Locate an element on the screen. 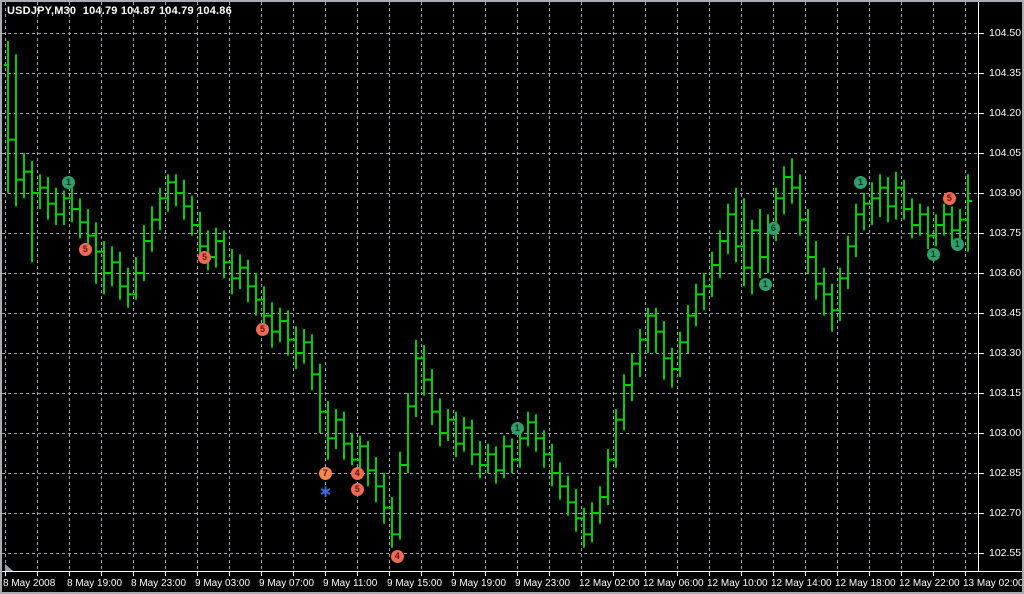 Image resolution: width=1024 pixels, height=594 pixels. time-axis-label: 9 May 11:00 is located at coordinates (350, 583).